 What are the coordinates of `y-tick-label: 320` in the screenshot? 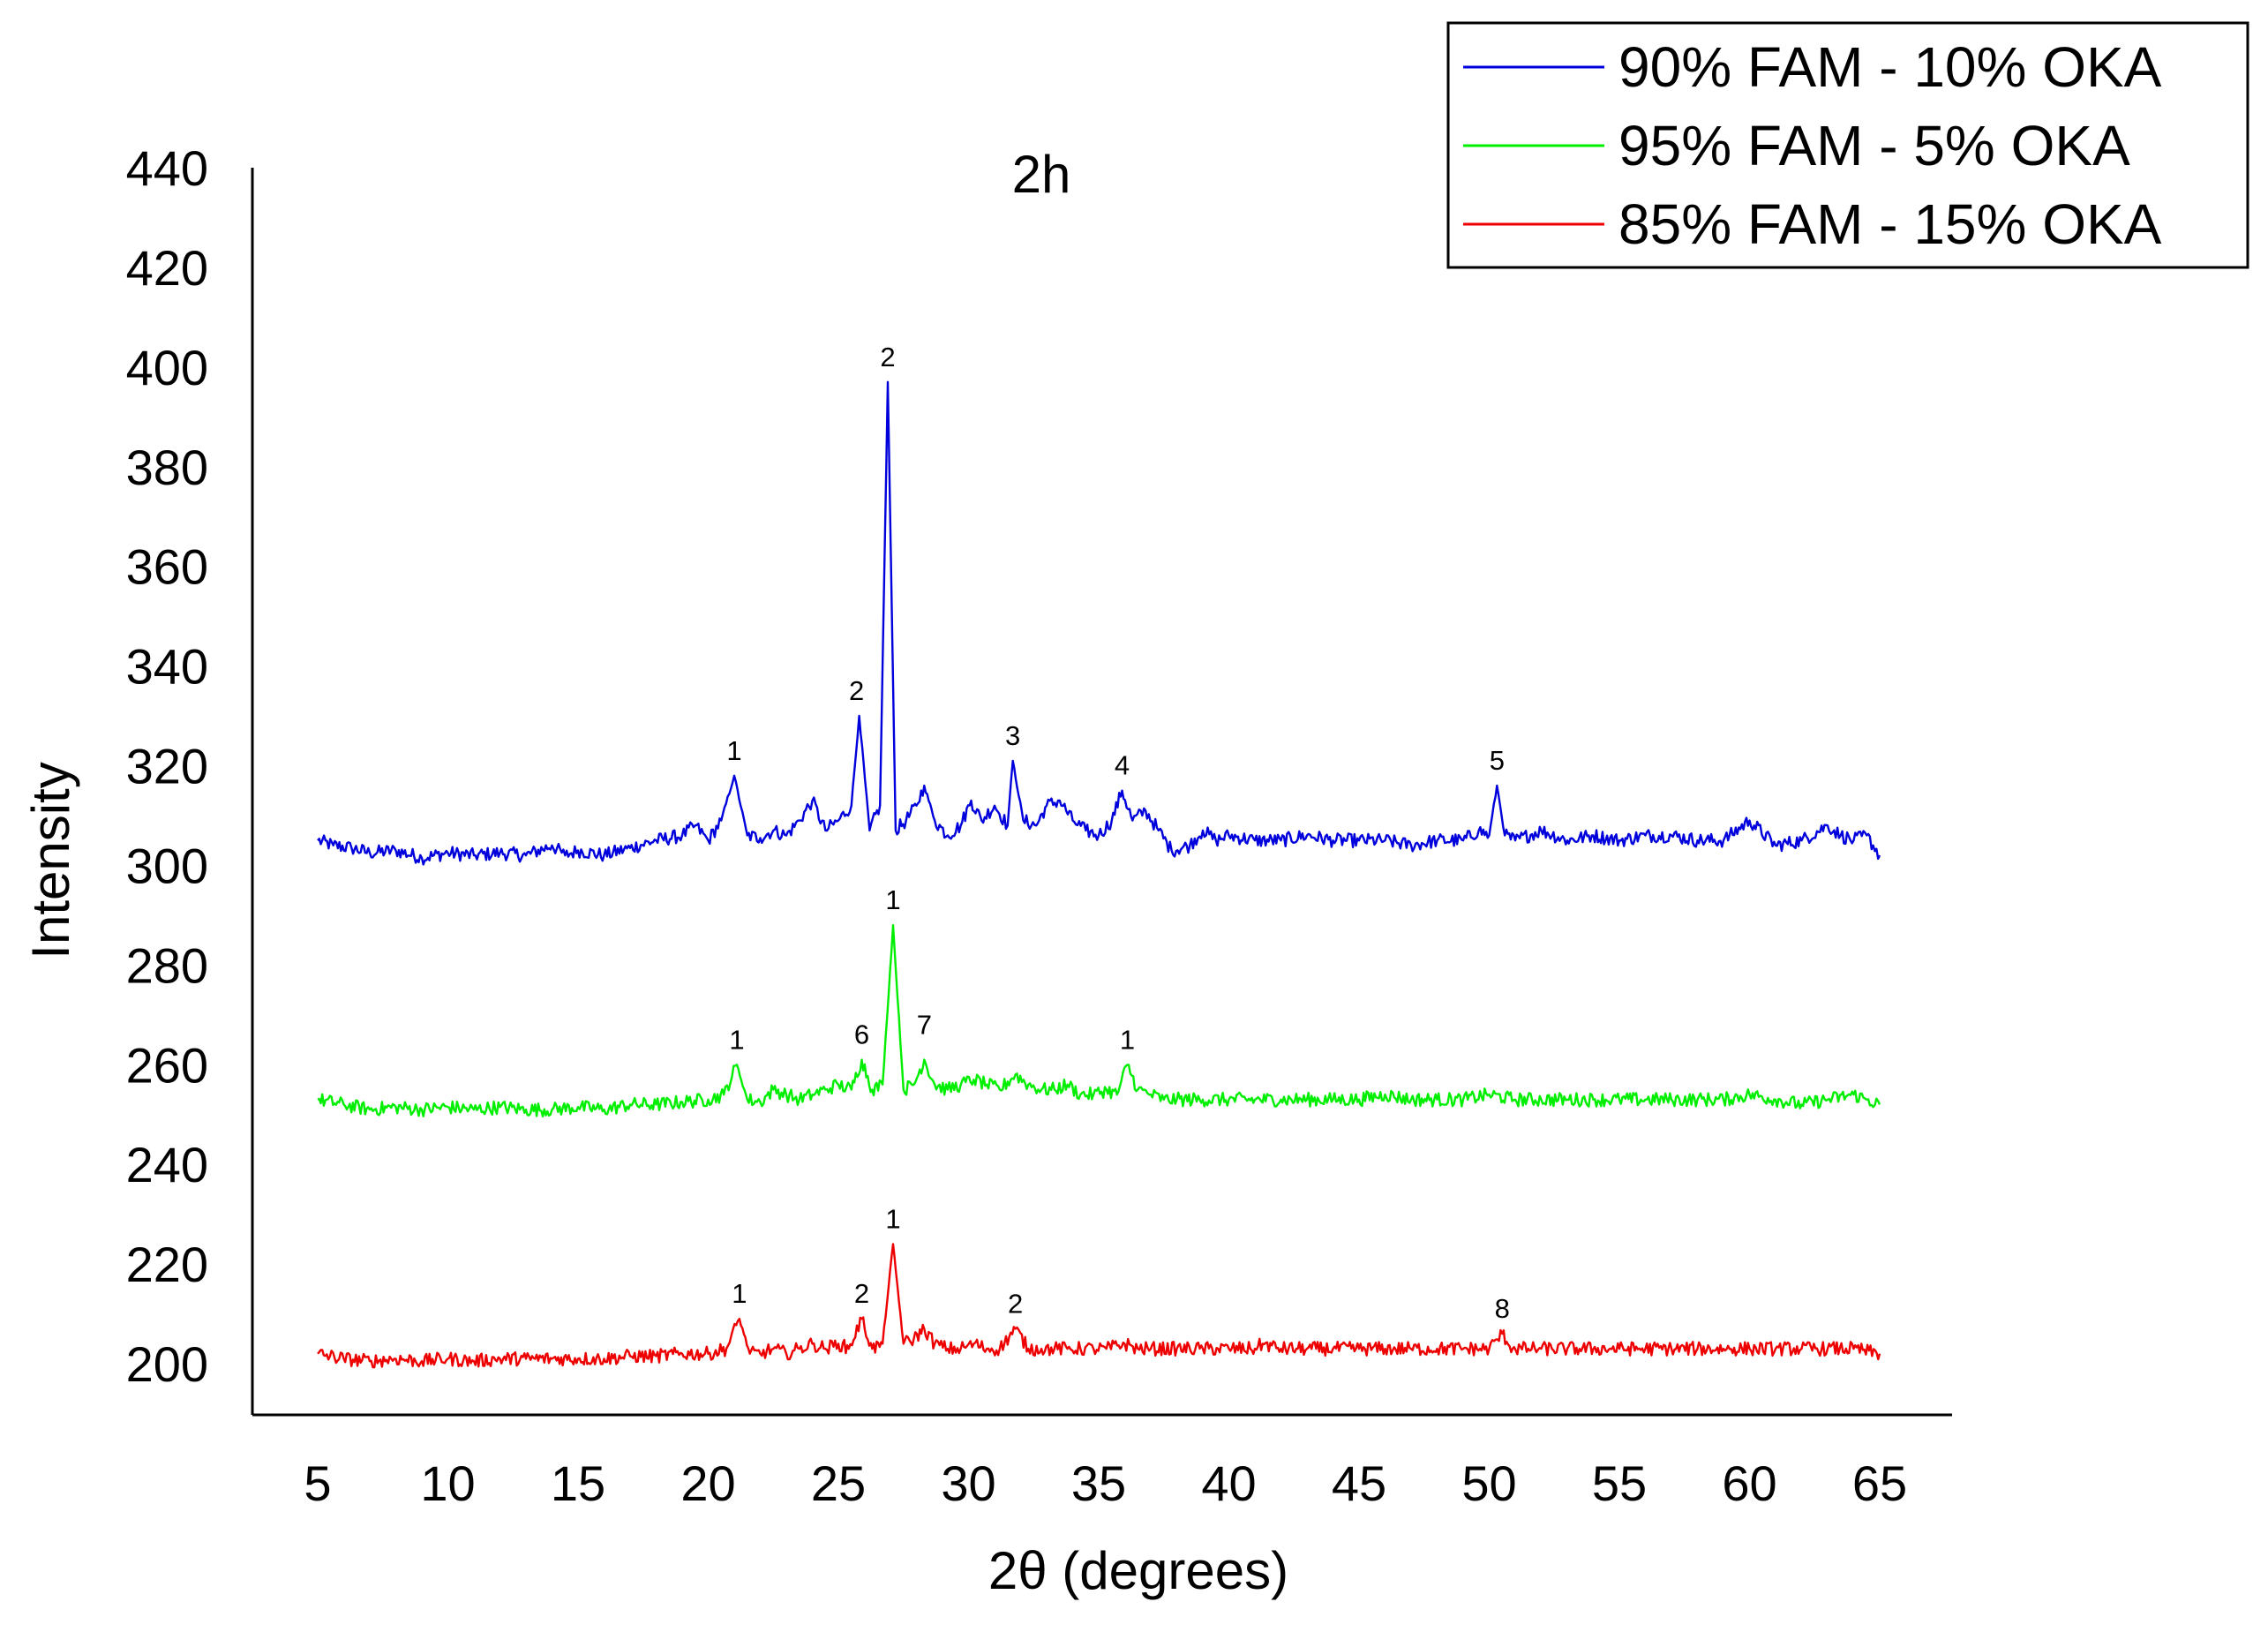 It's located at (167, 766).